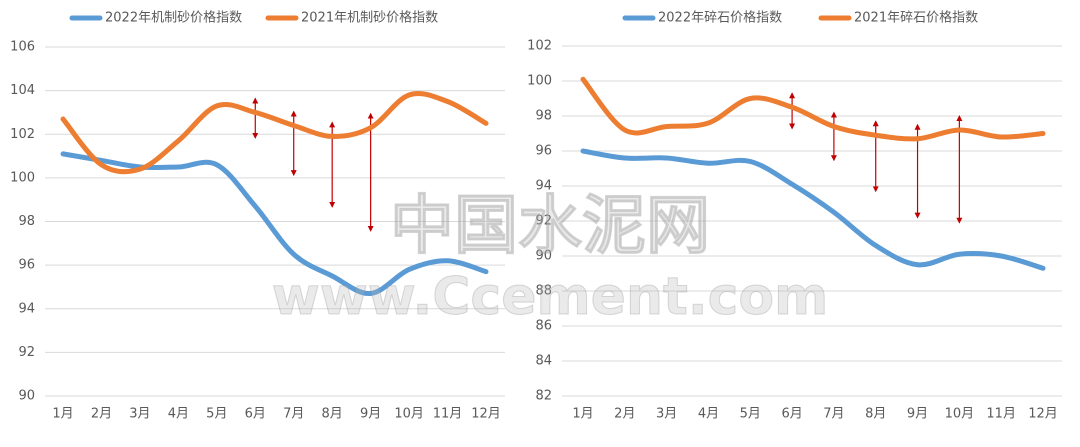  I want to click on y-tick-label: 84, so click(543, 361).